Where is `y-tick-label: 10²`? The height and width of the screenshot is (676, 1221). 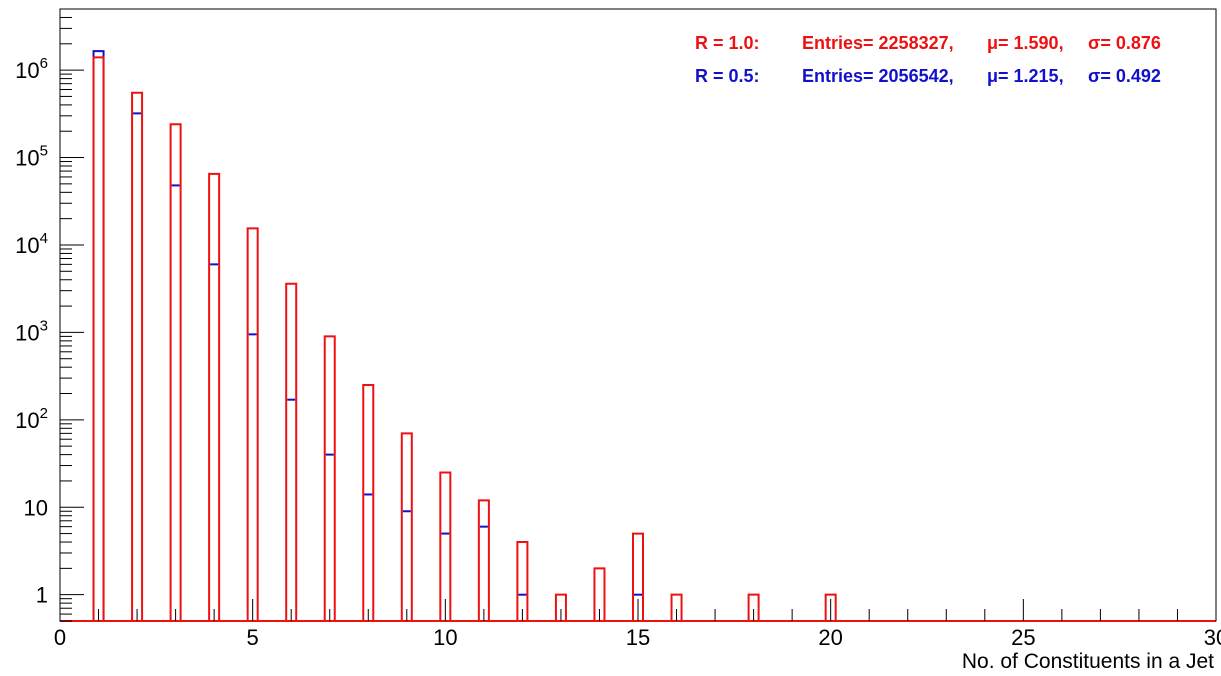
y-tick-label: 10² is located at coordinates (31, 419).